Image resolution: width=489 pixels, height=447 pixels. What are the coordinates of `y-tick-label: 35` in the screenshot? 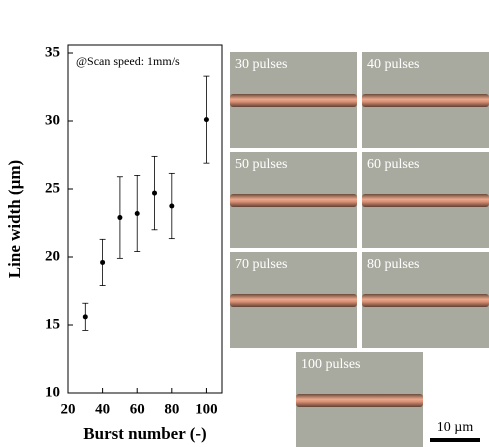 It's located at (52, 52).